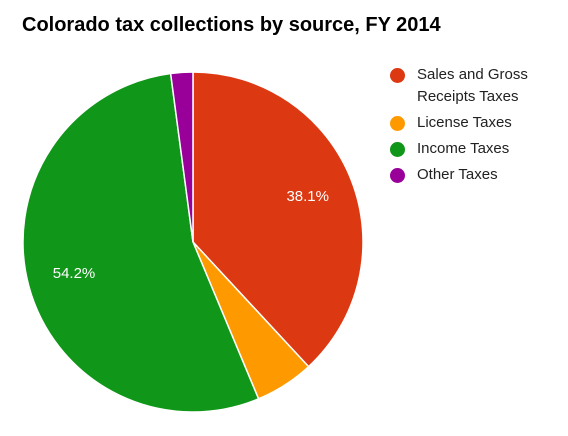 The image size is (568, 436). Describe the element at coordinates (472, 85) in the screenshot. I see `legend-label-sales: Sales and Gross Receipts Taxes` at that location.